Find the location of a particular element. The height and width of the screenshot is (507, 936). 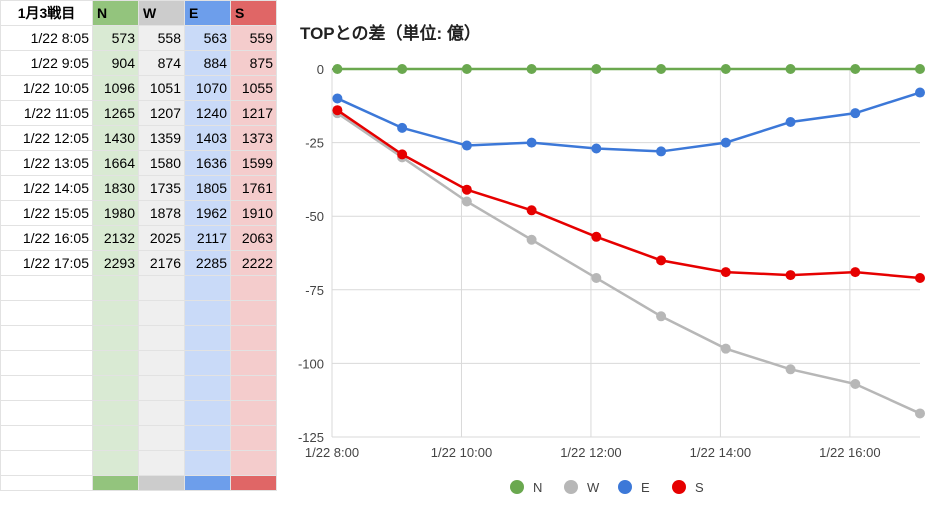

color-swatch-w is located at coordinates (161, 483).